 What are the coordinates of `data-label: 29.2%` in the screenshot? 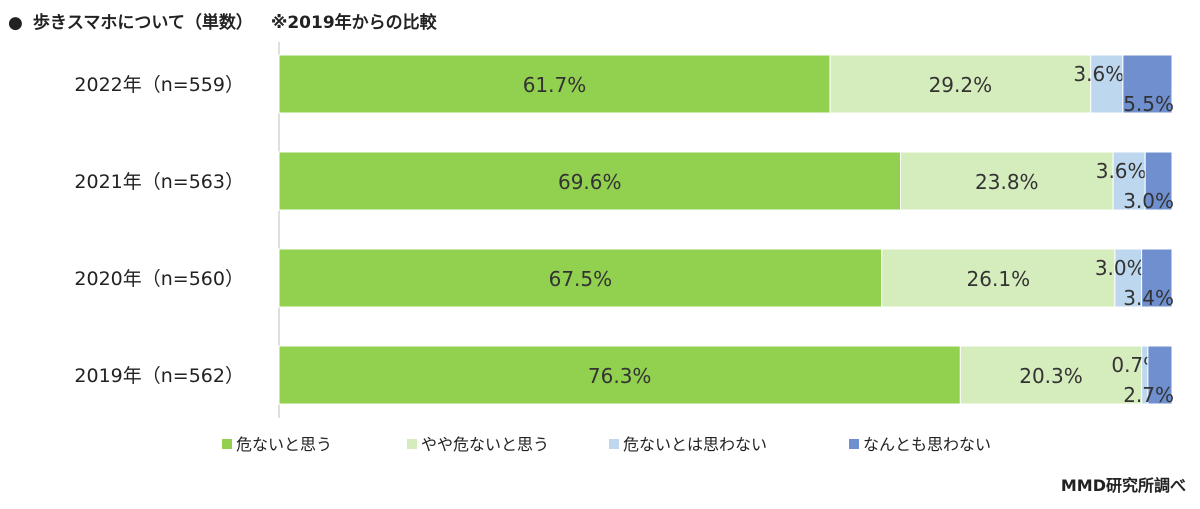 It's located at (961, 85).